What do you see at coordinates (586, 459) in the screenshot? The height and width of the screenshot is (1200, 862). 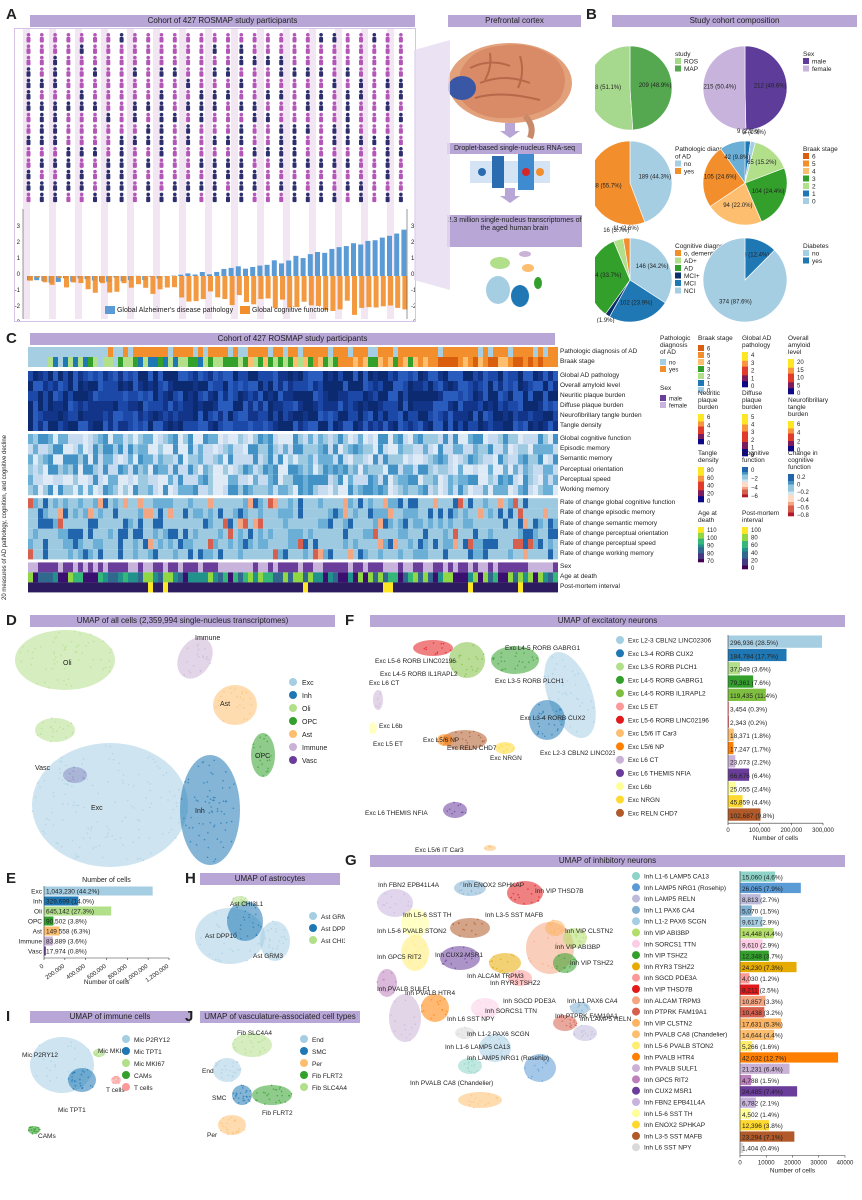 I see `heatmap-row-label: Semantic memory` at bounding box center [586, 459].